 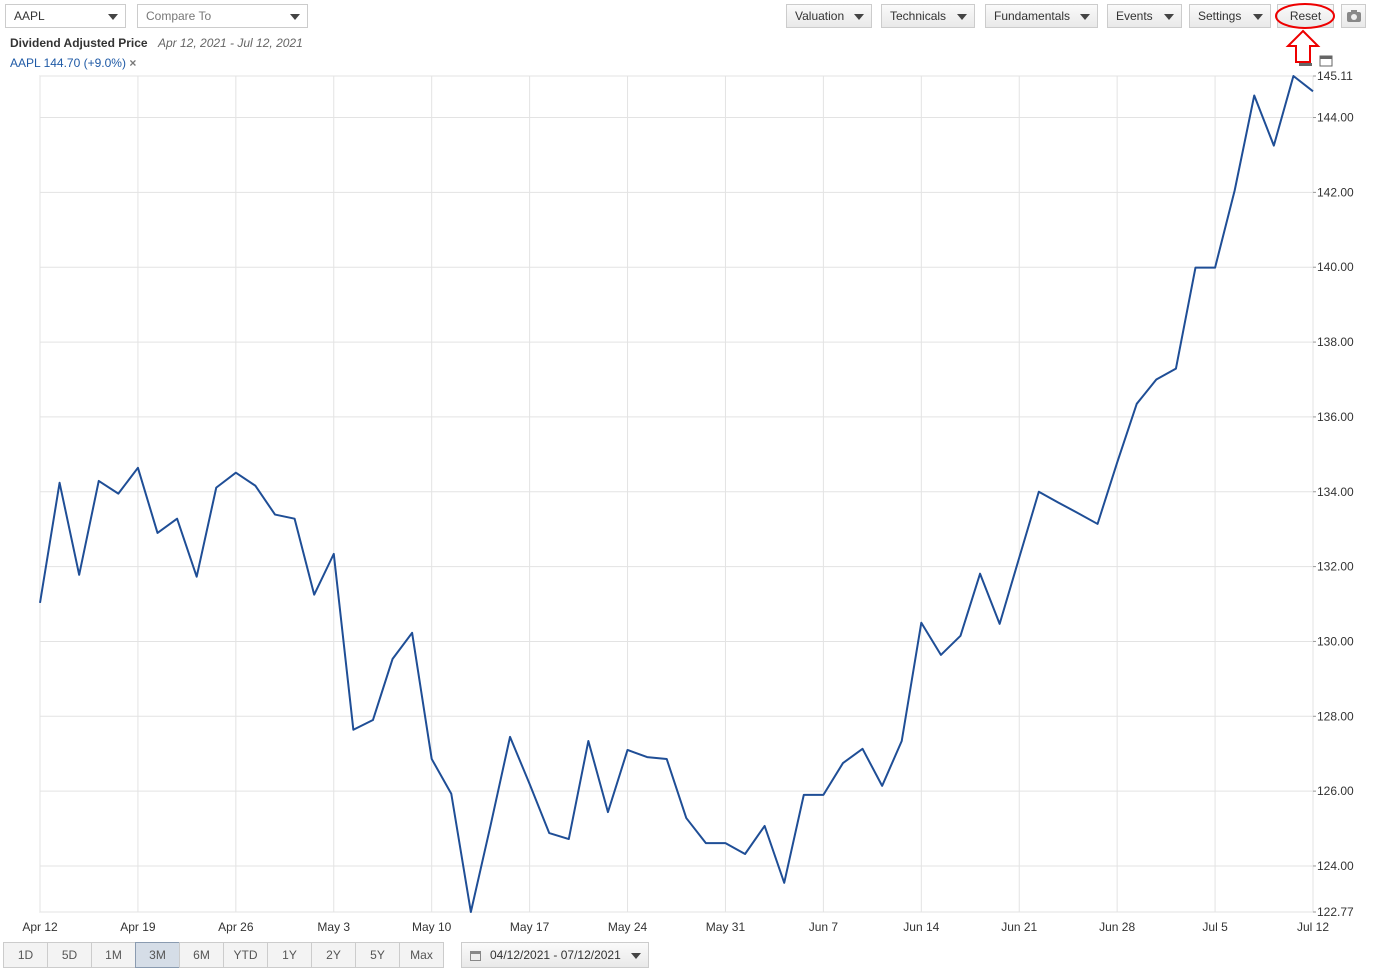 What do you see at coordinates (236, 927) in the screenshot?
I see `x-tick-label: Apr 26` at bounding box center [236, 927].